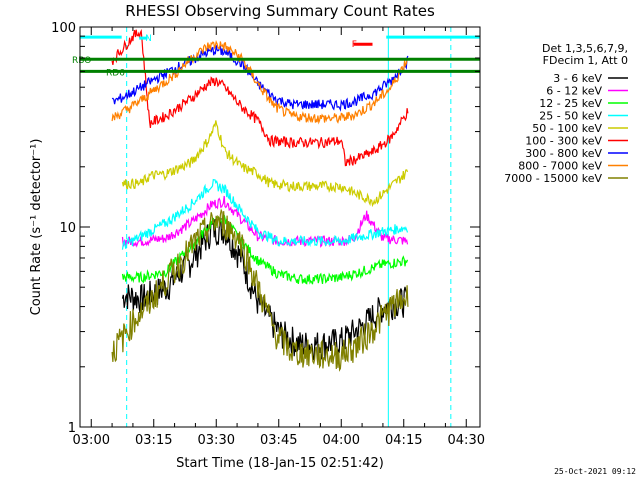 The width and height of the screenshot is (640, 480). What do you see at coordinates (280, 463) in the screenshot?
I see `x-axis-label: Start Time (18-Jan-15 02:51:42)` at bounding box center [280, 463].